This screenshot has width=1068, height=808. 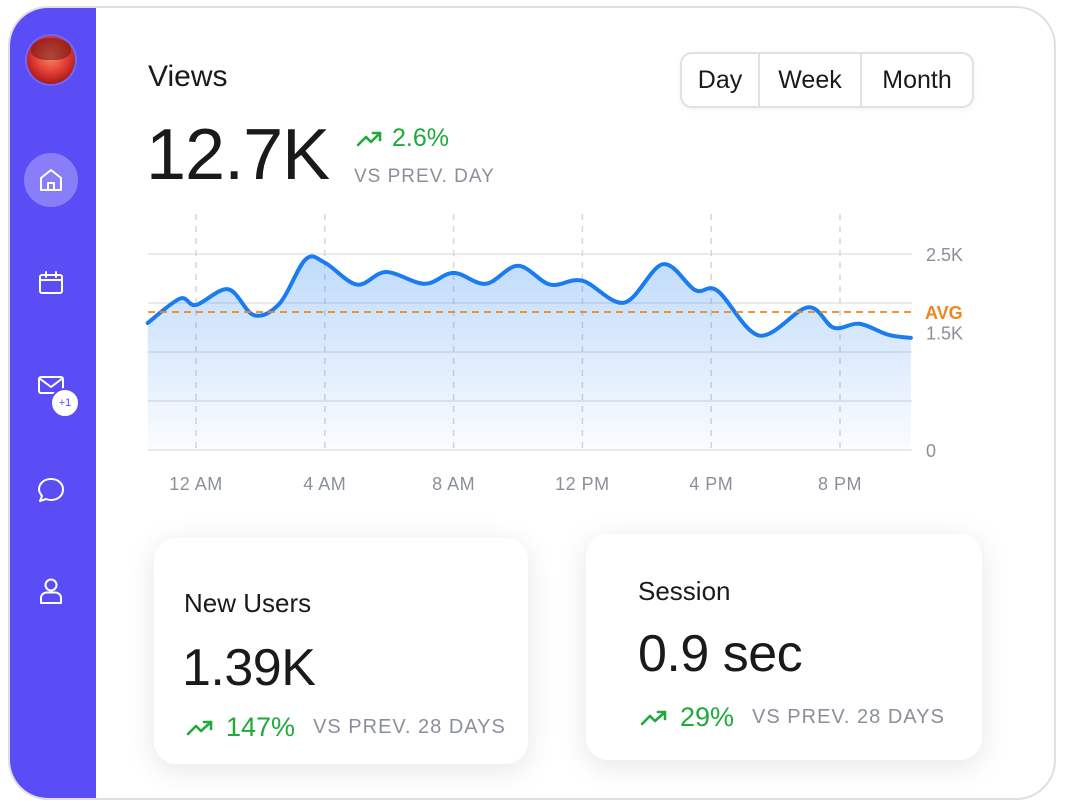 What do you see at coordinates (409, 727) in the screenshot?
I see `new-users-compare: VS PREV. 28 DAYS` at bounding box center [409, 727].